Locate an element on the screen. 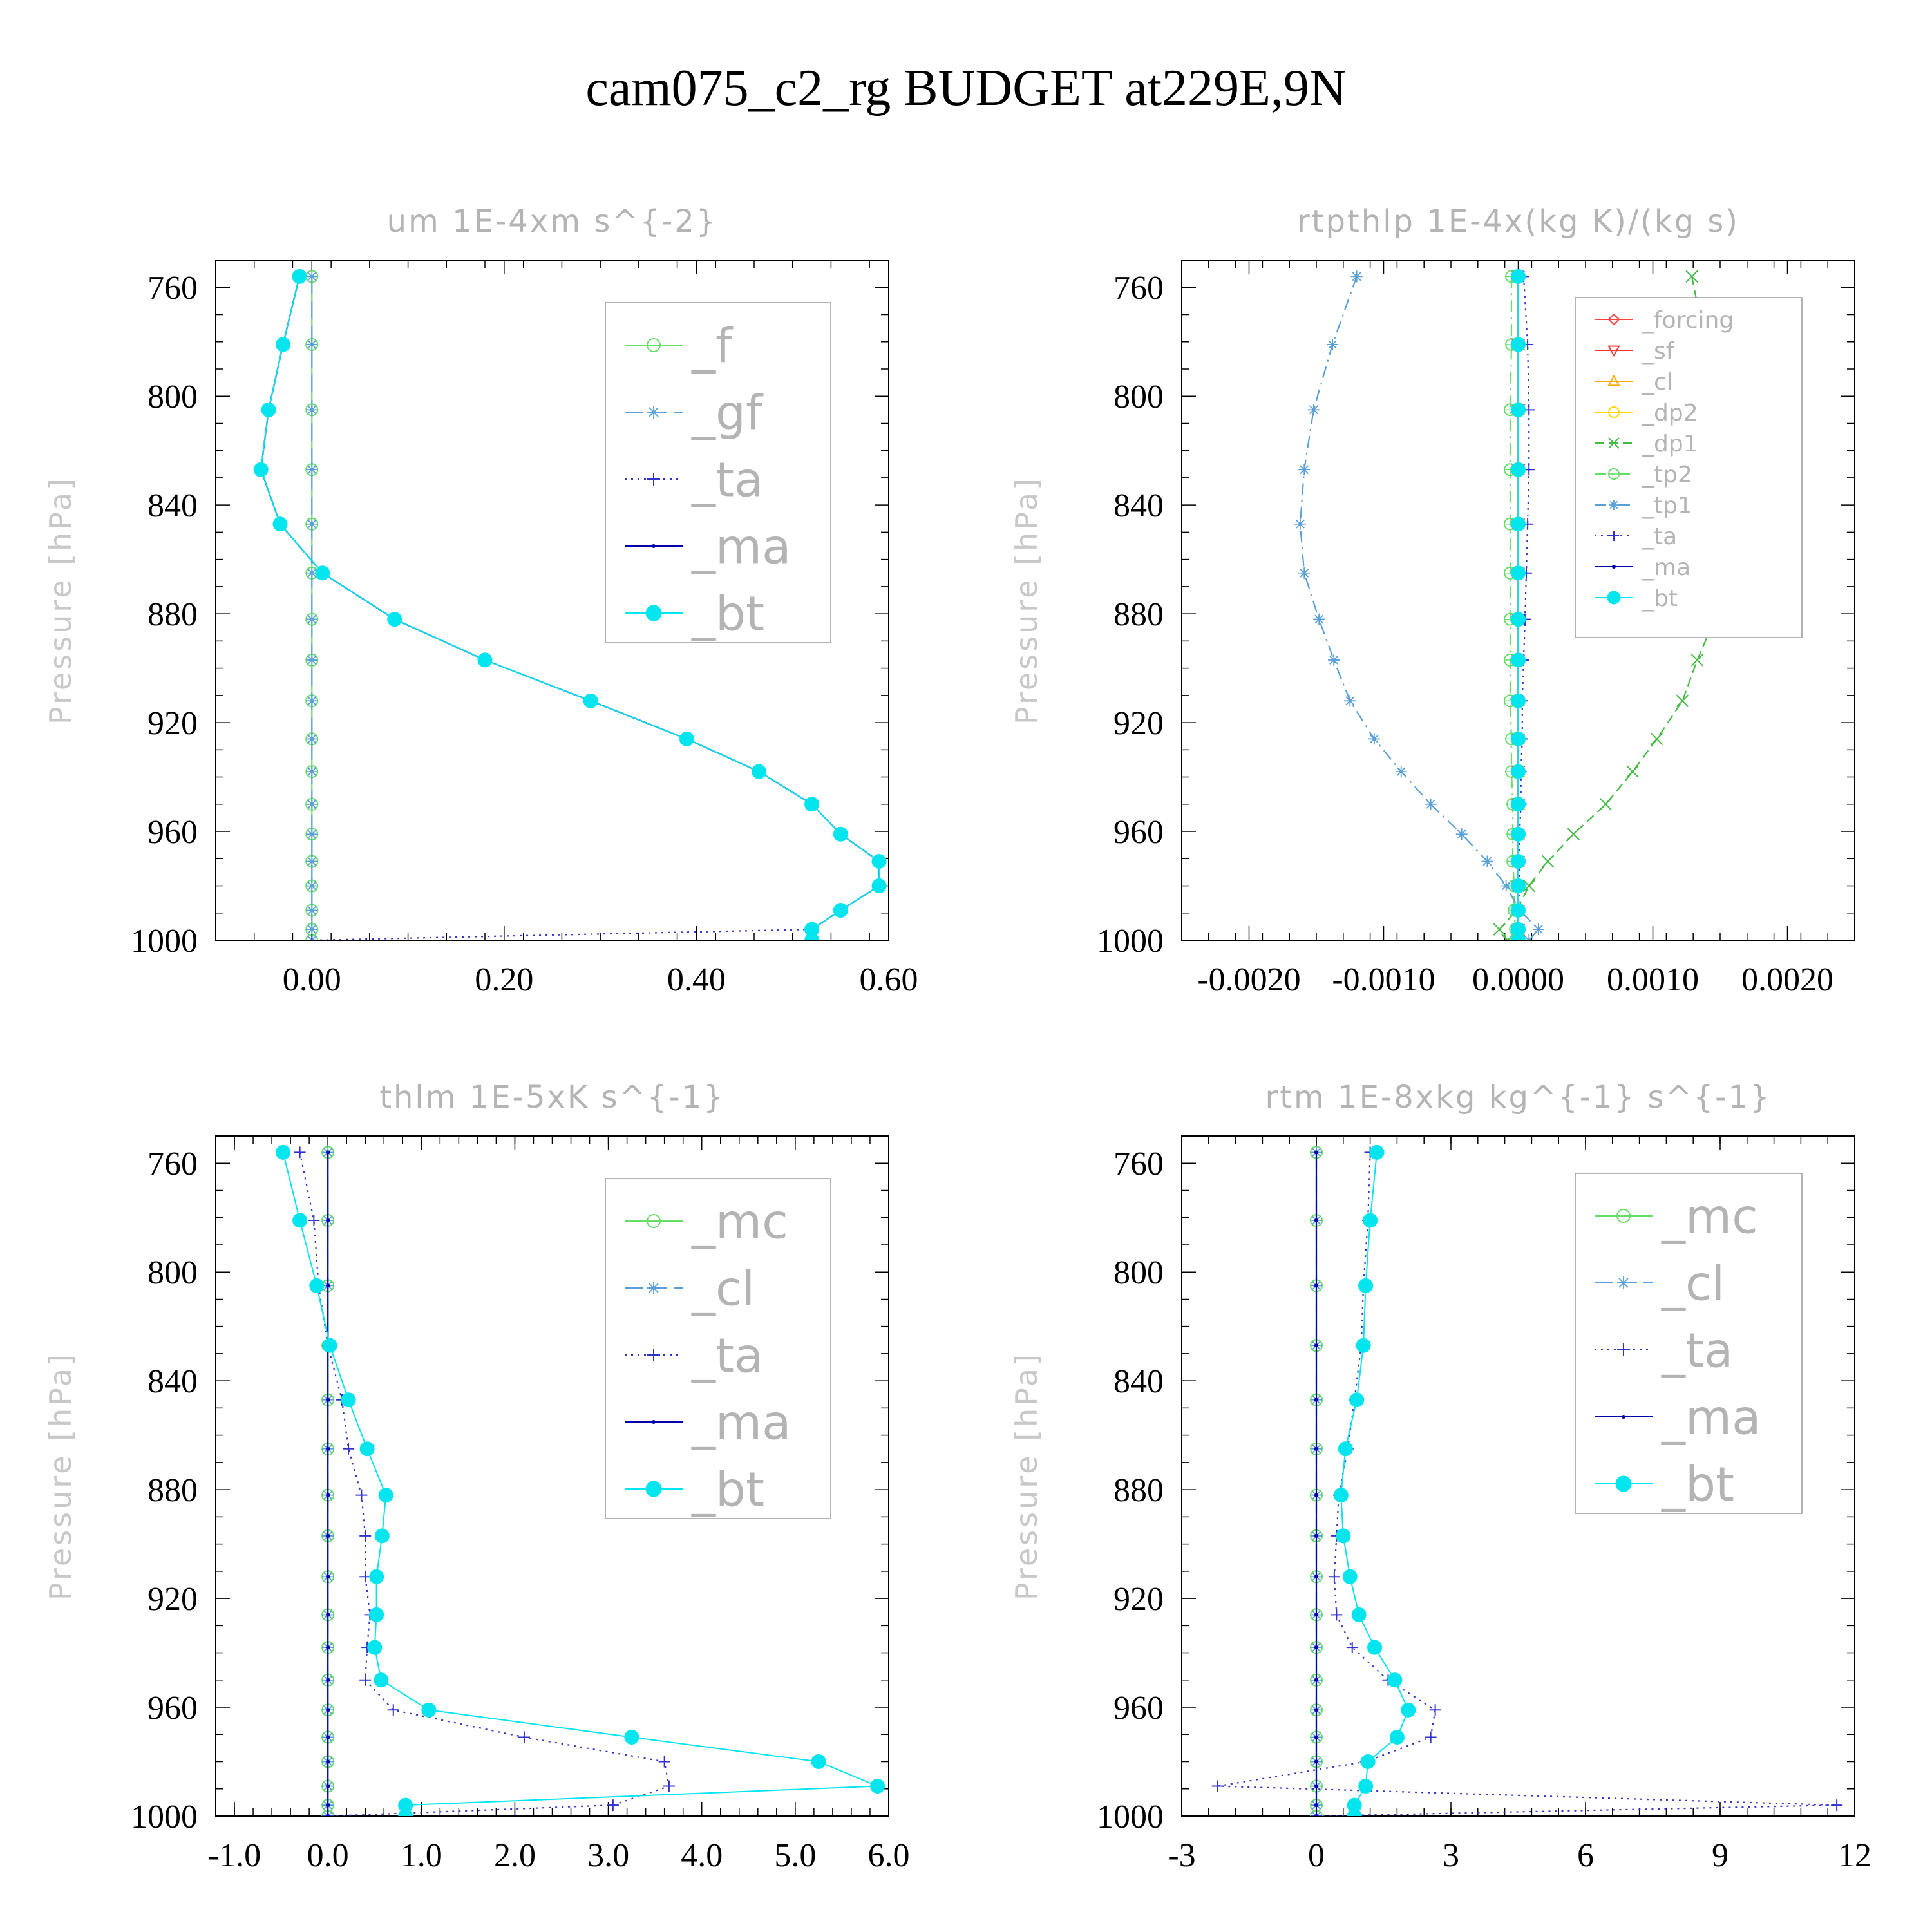  y-tick-label: 920 is located at coordinates (1138, 723).